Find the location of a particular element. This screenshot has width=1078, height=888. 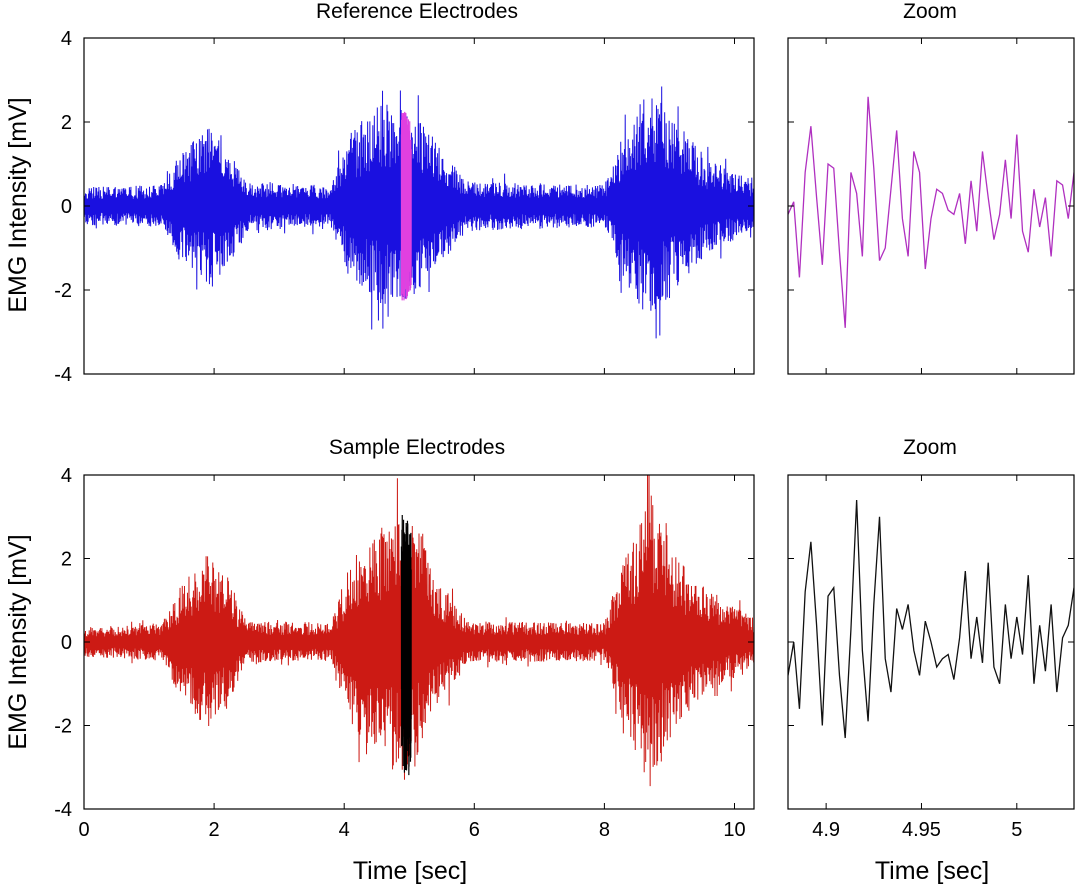

y-axis-label-top: EMG Intensity [mV] is located at coordinates (18, 204).